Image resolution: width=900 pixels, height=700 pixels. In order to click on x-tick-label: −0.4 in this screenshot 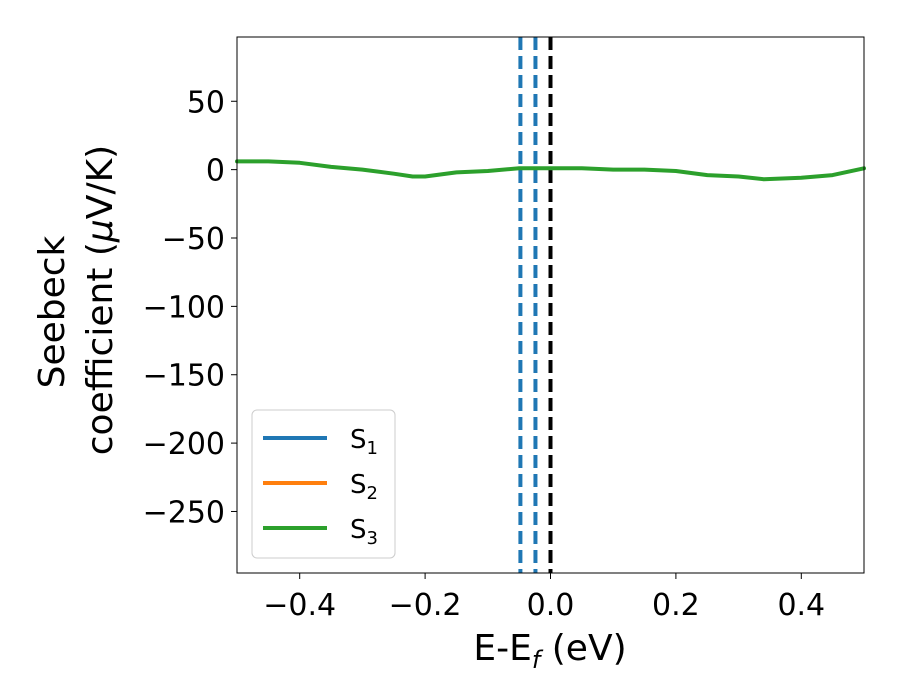, I will do `click(299, 605)`.